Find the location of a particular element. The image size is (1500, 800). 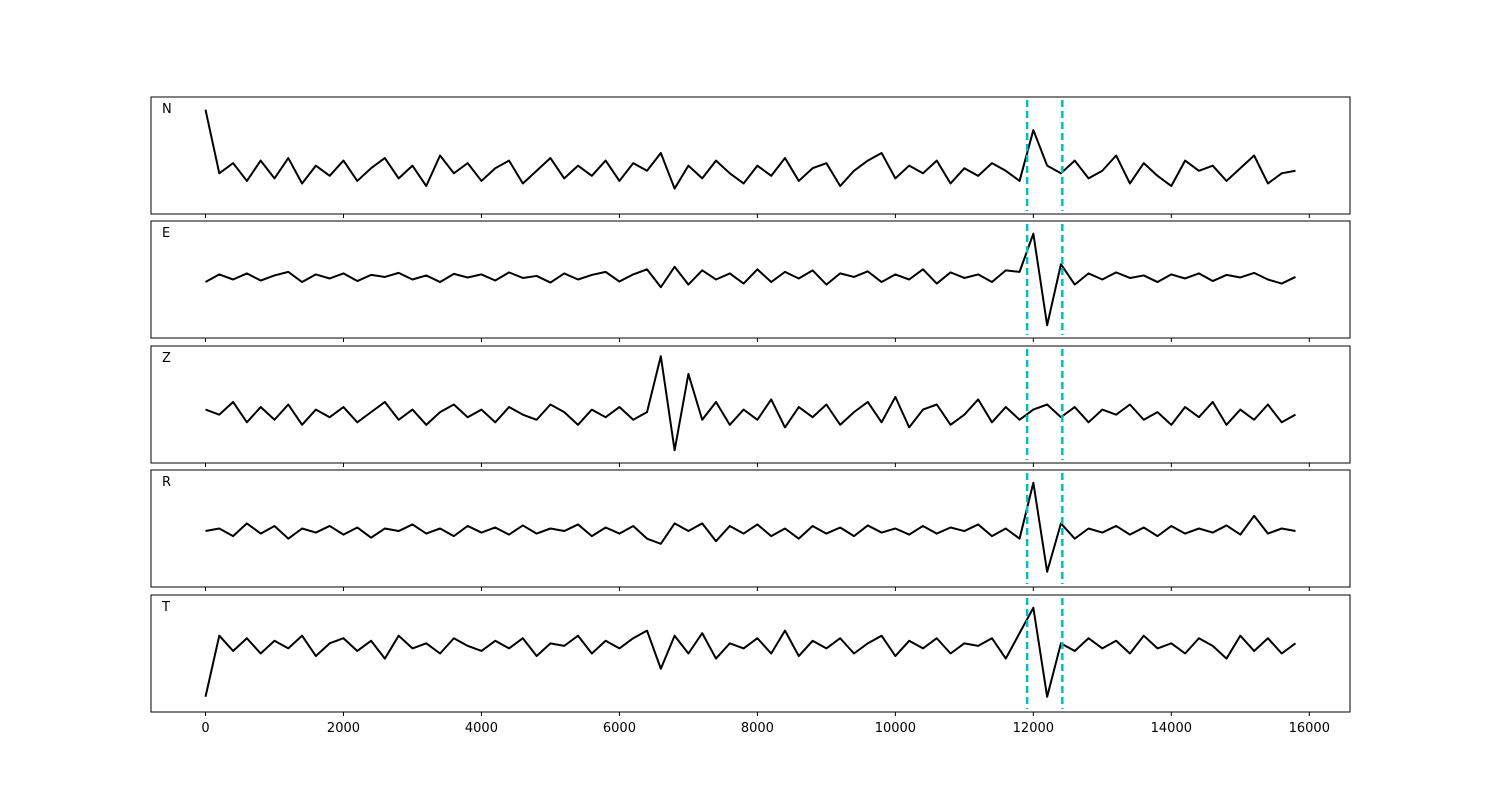

panel-label: Z is located at coordinates (166, 358).